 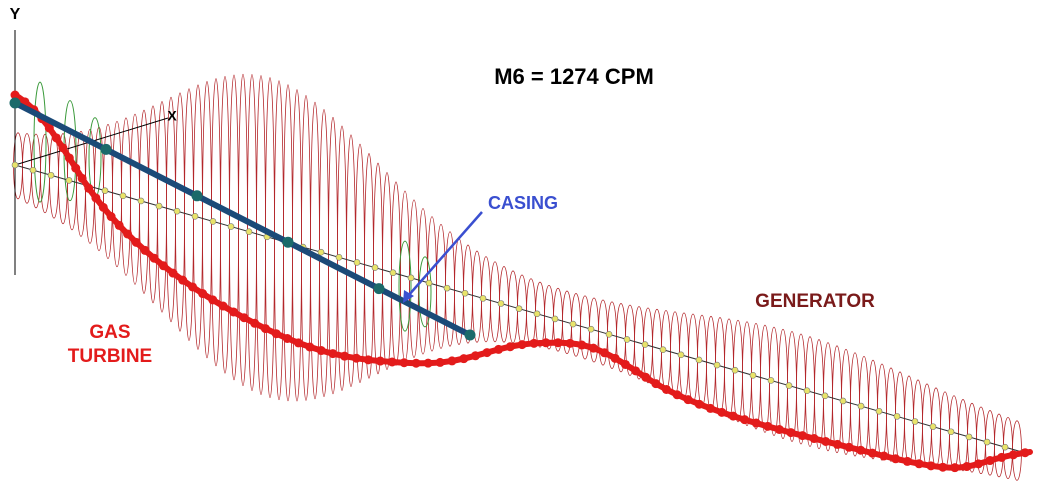 What do you see at coordinates (815, 301) in the screenshot?
I see `generator-label: GENERATOR` at bounding box center [815, 301].